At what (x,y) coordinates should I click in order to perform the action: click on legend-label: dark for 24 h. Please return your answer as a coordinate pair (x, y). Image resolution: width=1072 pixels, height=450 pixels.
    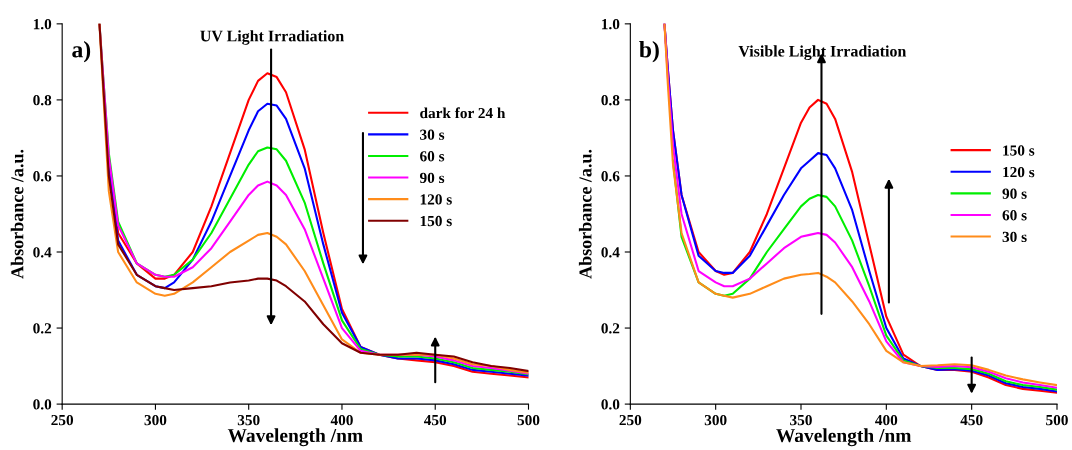
    Looking at the image, I should click on (463, 113).